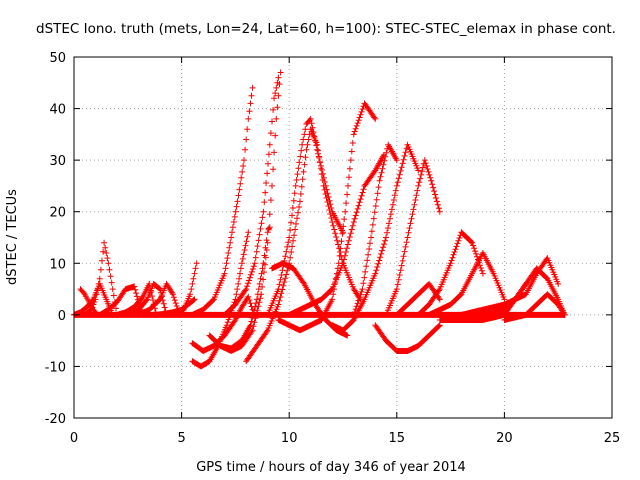 The width and height of the screenshot is (640, 480). What do you see at coordinates (74, 438) in the screenshot?
I see `x-tick-label: 0` at bounding box center [74, 438].